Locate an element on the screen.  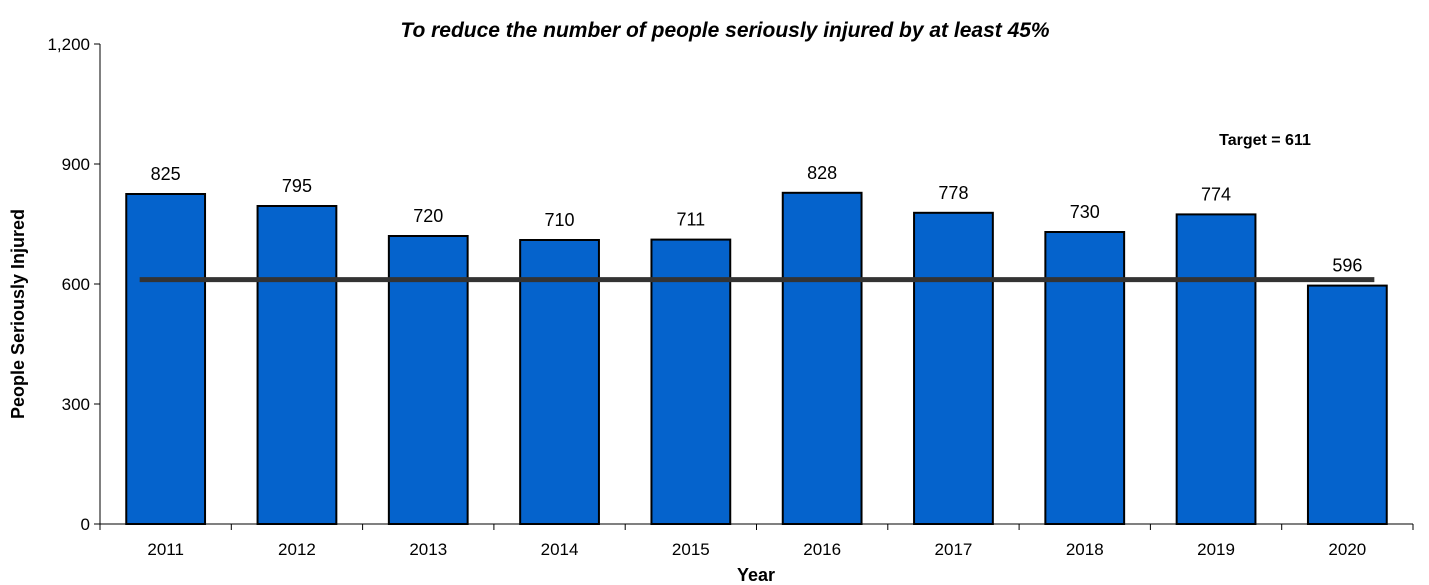
data-label-2013: 720 is located at coordinates (428, 216).